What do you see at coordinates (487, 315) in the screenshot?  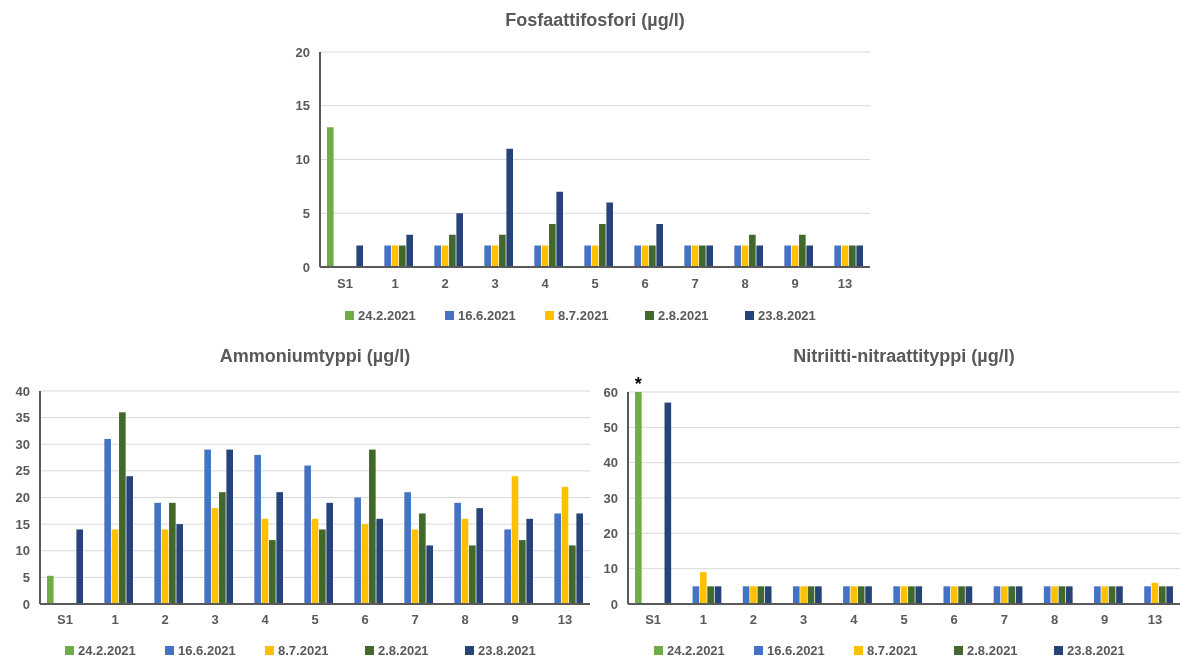 I see `legend-label: 16.6.2021` at bounding box center [487, 315].